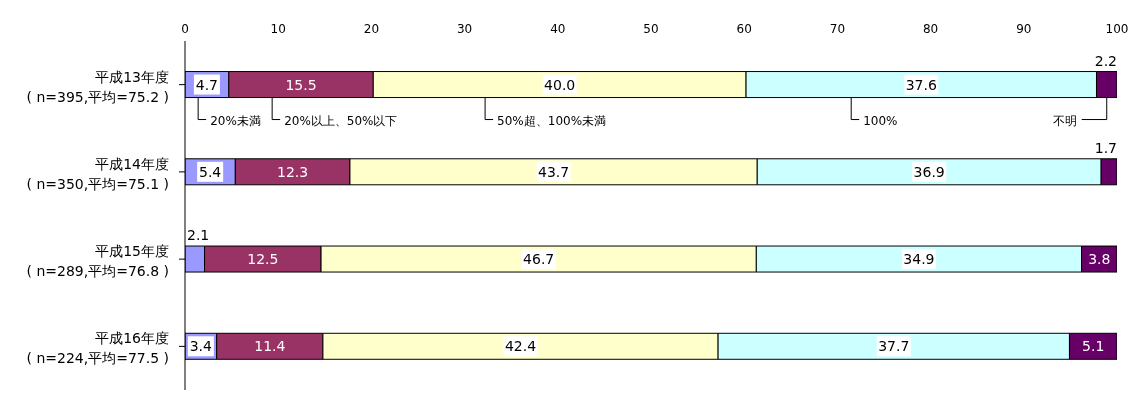 This screenshot has height=403, width=1137. I want to click on data-label: 3.8, so click(1099, 259).